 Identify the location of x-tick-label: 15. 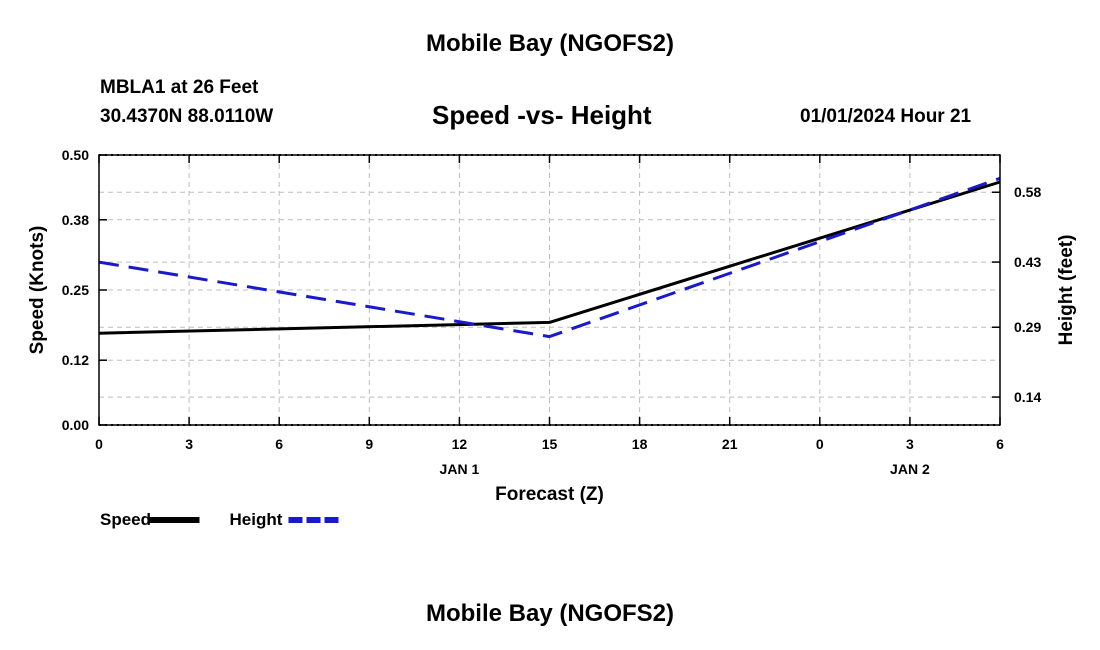
(550, 444).